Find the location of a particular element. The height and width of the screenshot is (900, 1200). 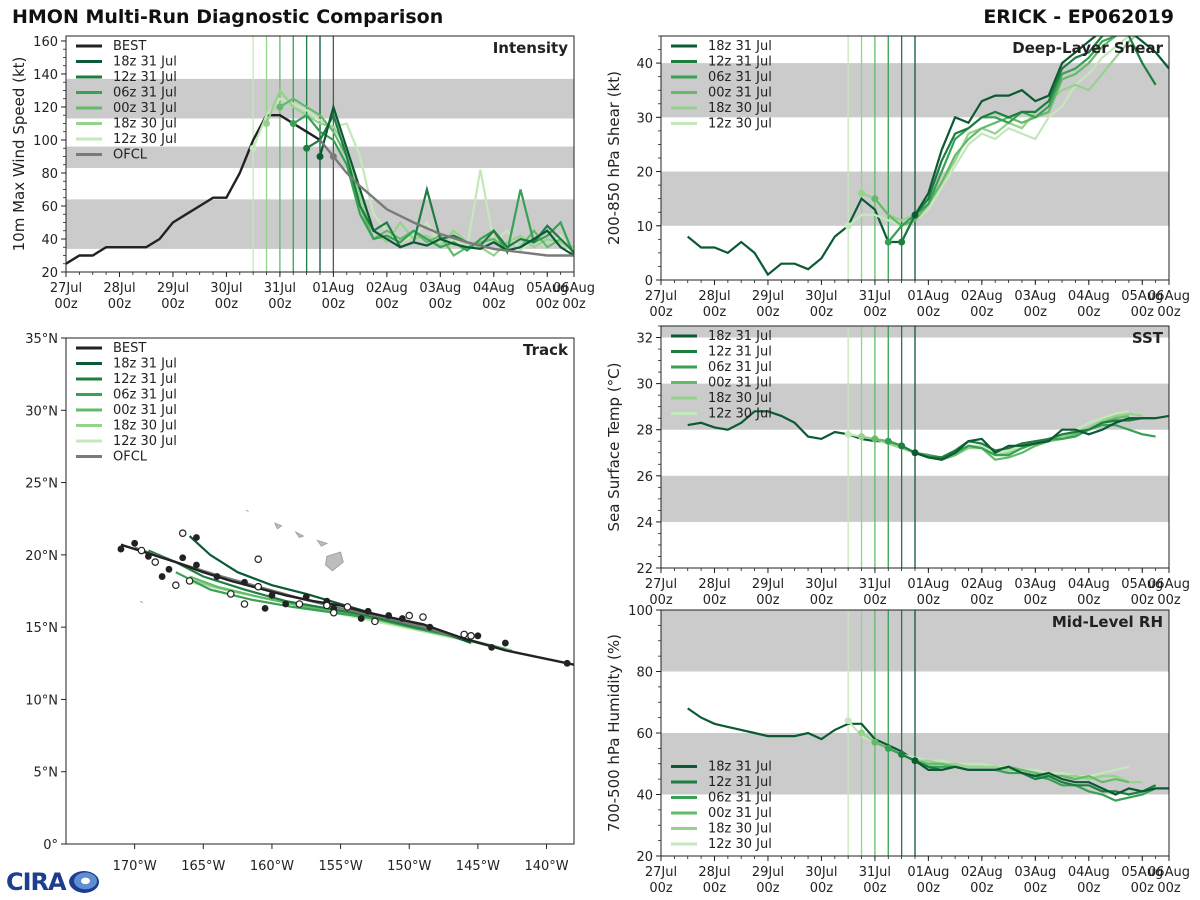

track-xtick-label-2: 160°W is located at coordinates (272, 866).